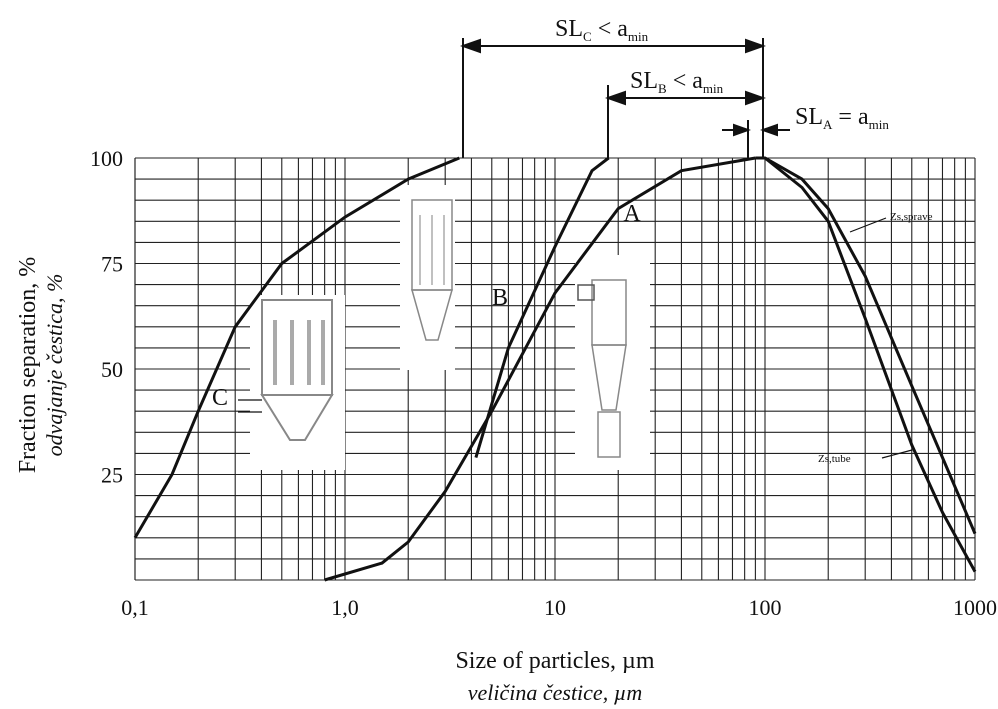 This screenshot has height=709, width=998. What do you see at coordinates (28, 365) in the screenshot?
I see `y-axis-title: Fraction separation, %` at bounding box center [28, 365].